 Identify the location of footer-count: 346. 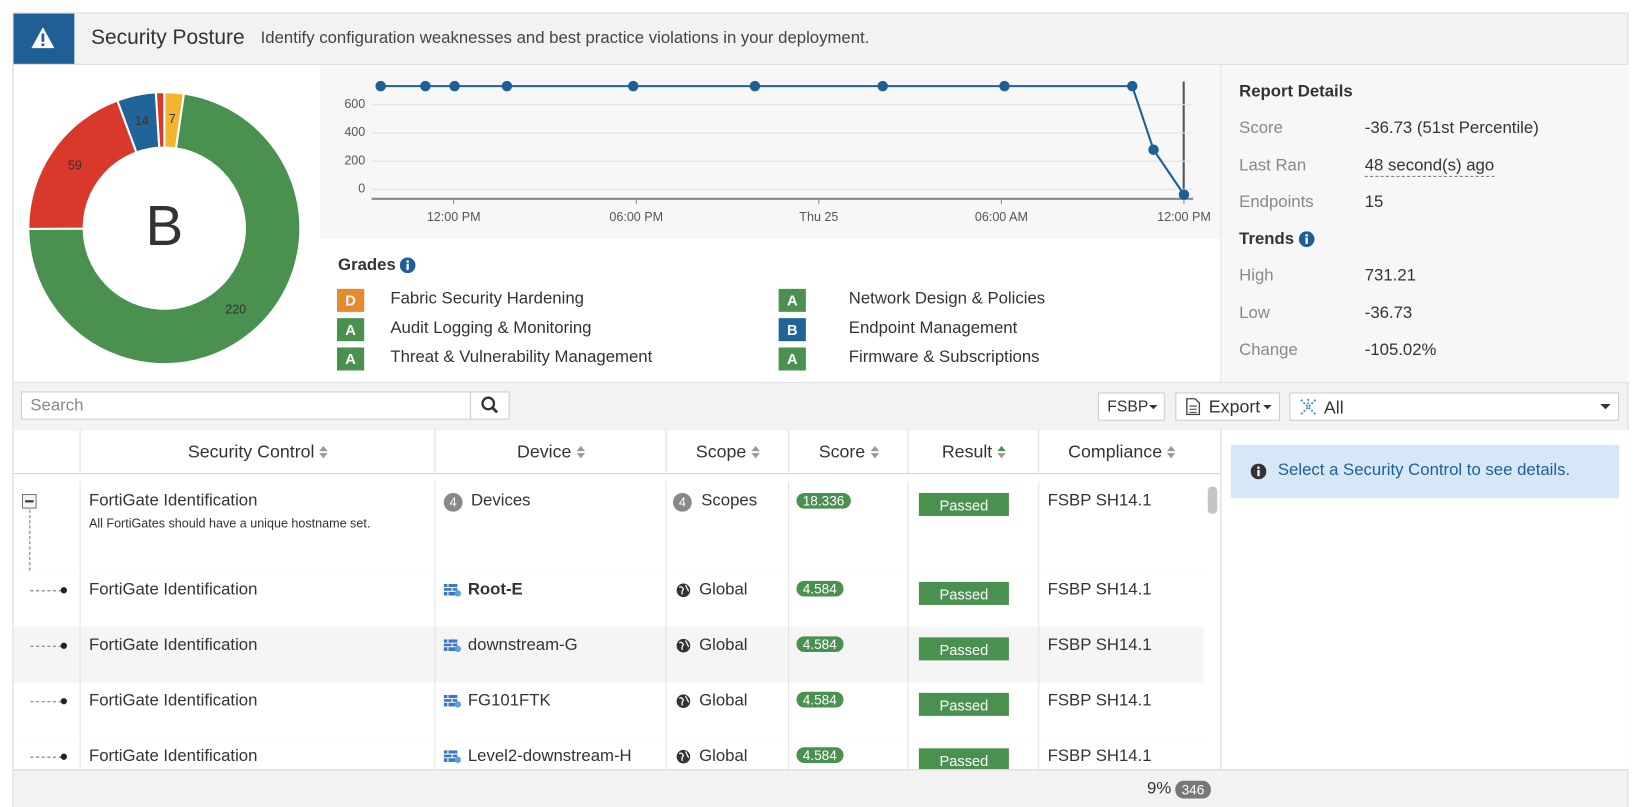
(1192, 790).